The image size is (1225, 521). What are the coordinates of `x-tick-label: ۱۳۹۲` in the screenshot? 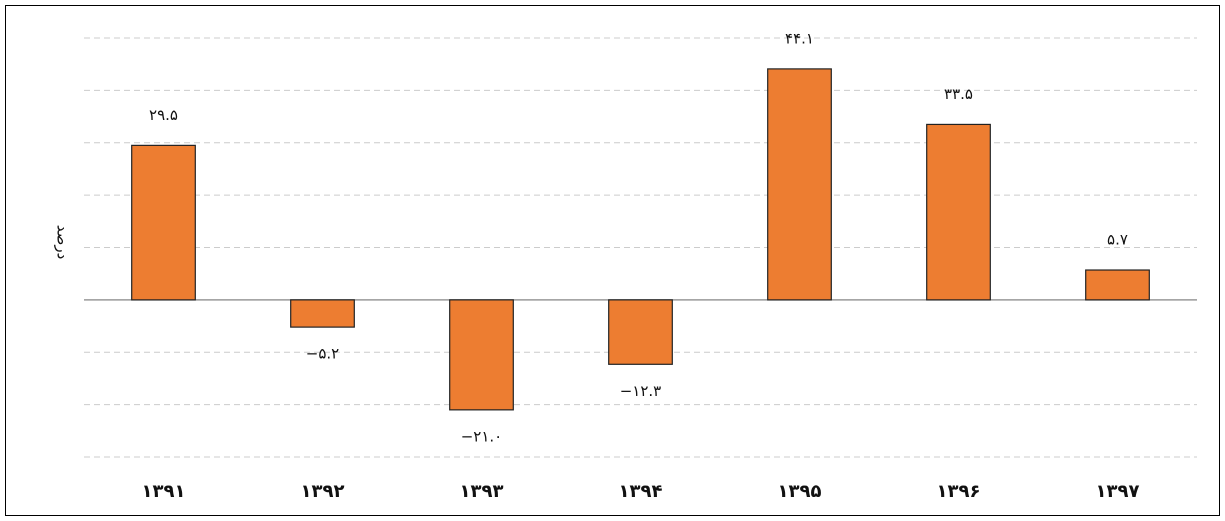 It's located at (323, 491).